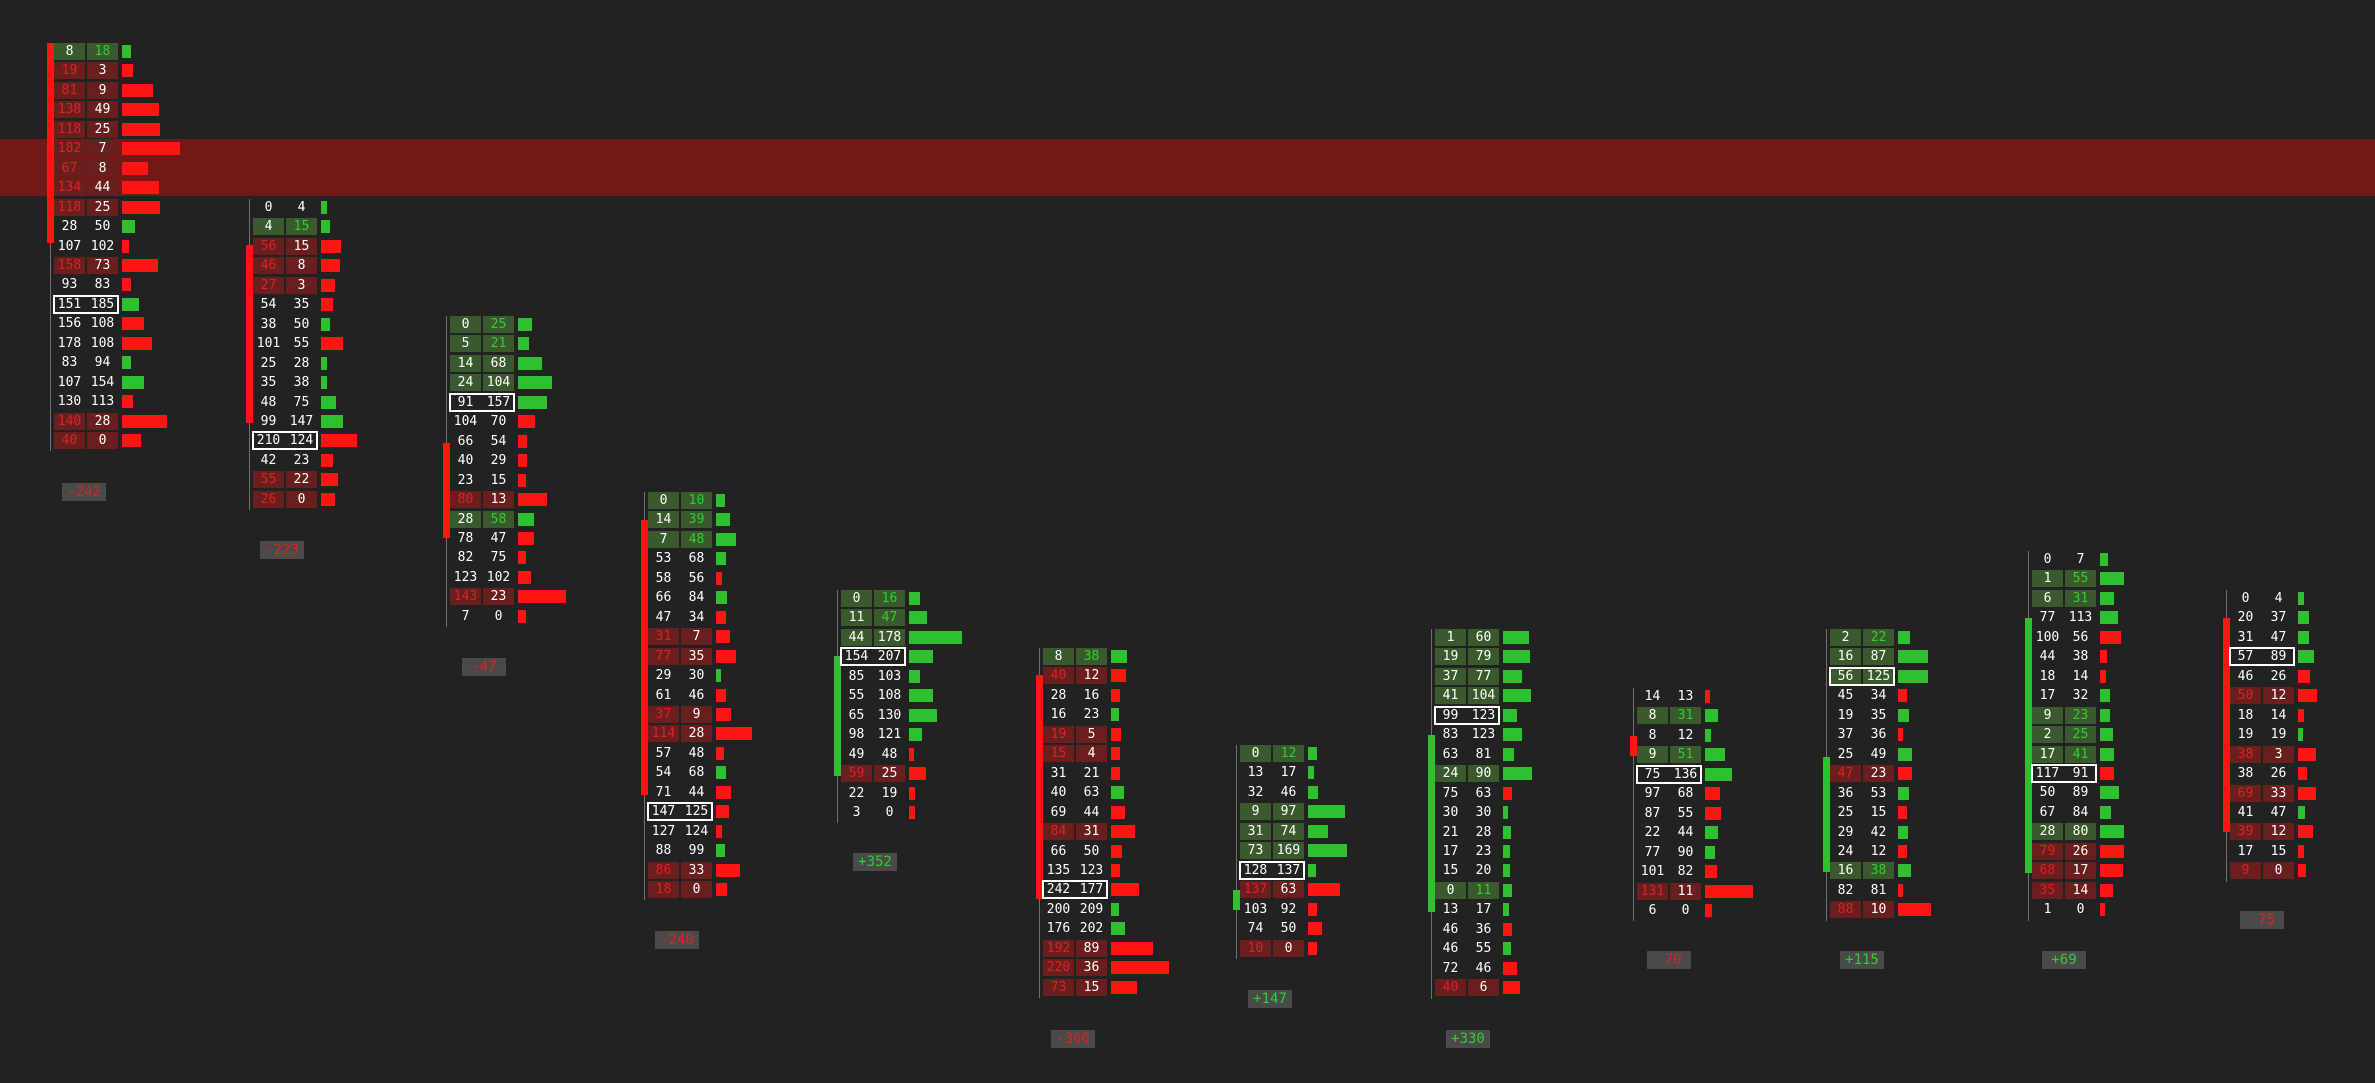 This screenshot has width=2375, height=1083. I want to click on ask-volume: 94, so click(102, 363).